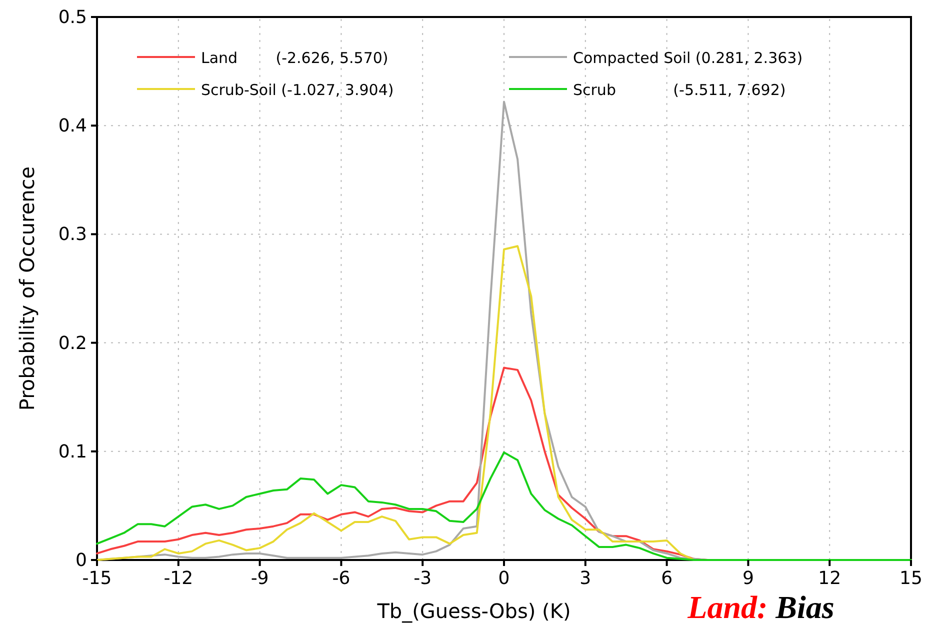 The width and height of the screenshot is (927, 632). Describe the element at coordinates (586, 578) in the screenshot. I see `x-tick-label: 3` at that location.